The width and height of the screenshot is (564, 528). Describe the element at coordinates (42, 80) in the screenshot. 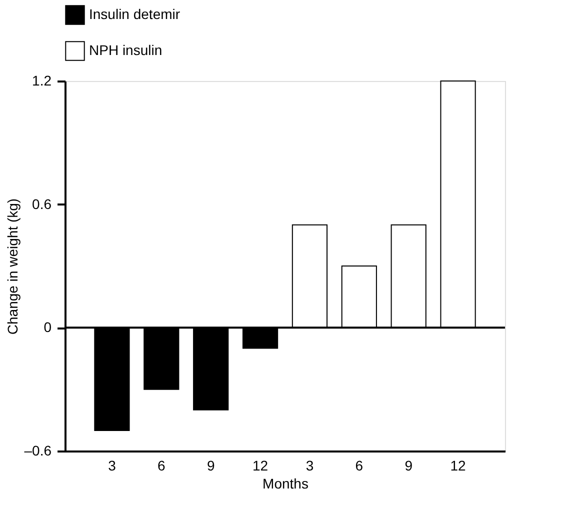

I see `y-tick-label: 1.2` at that location.